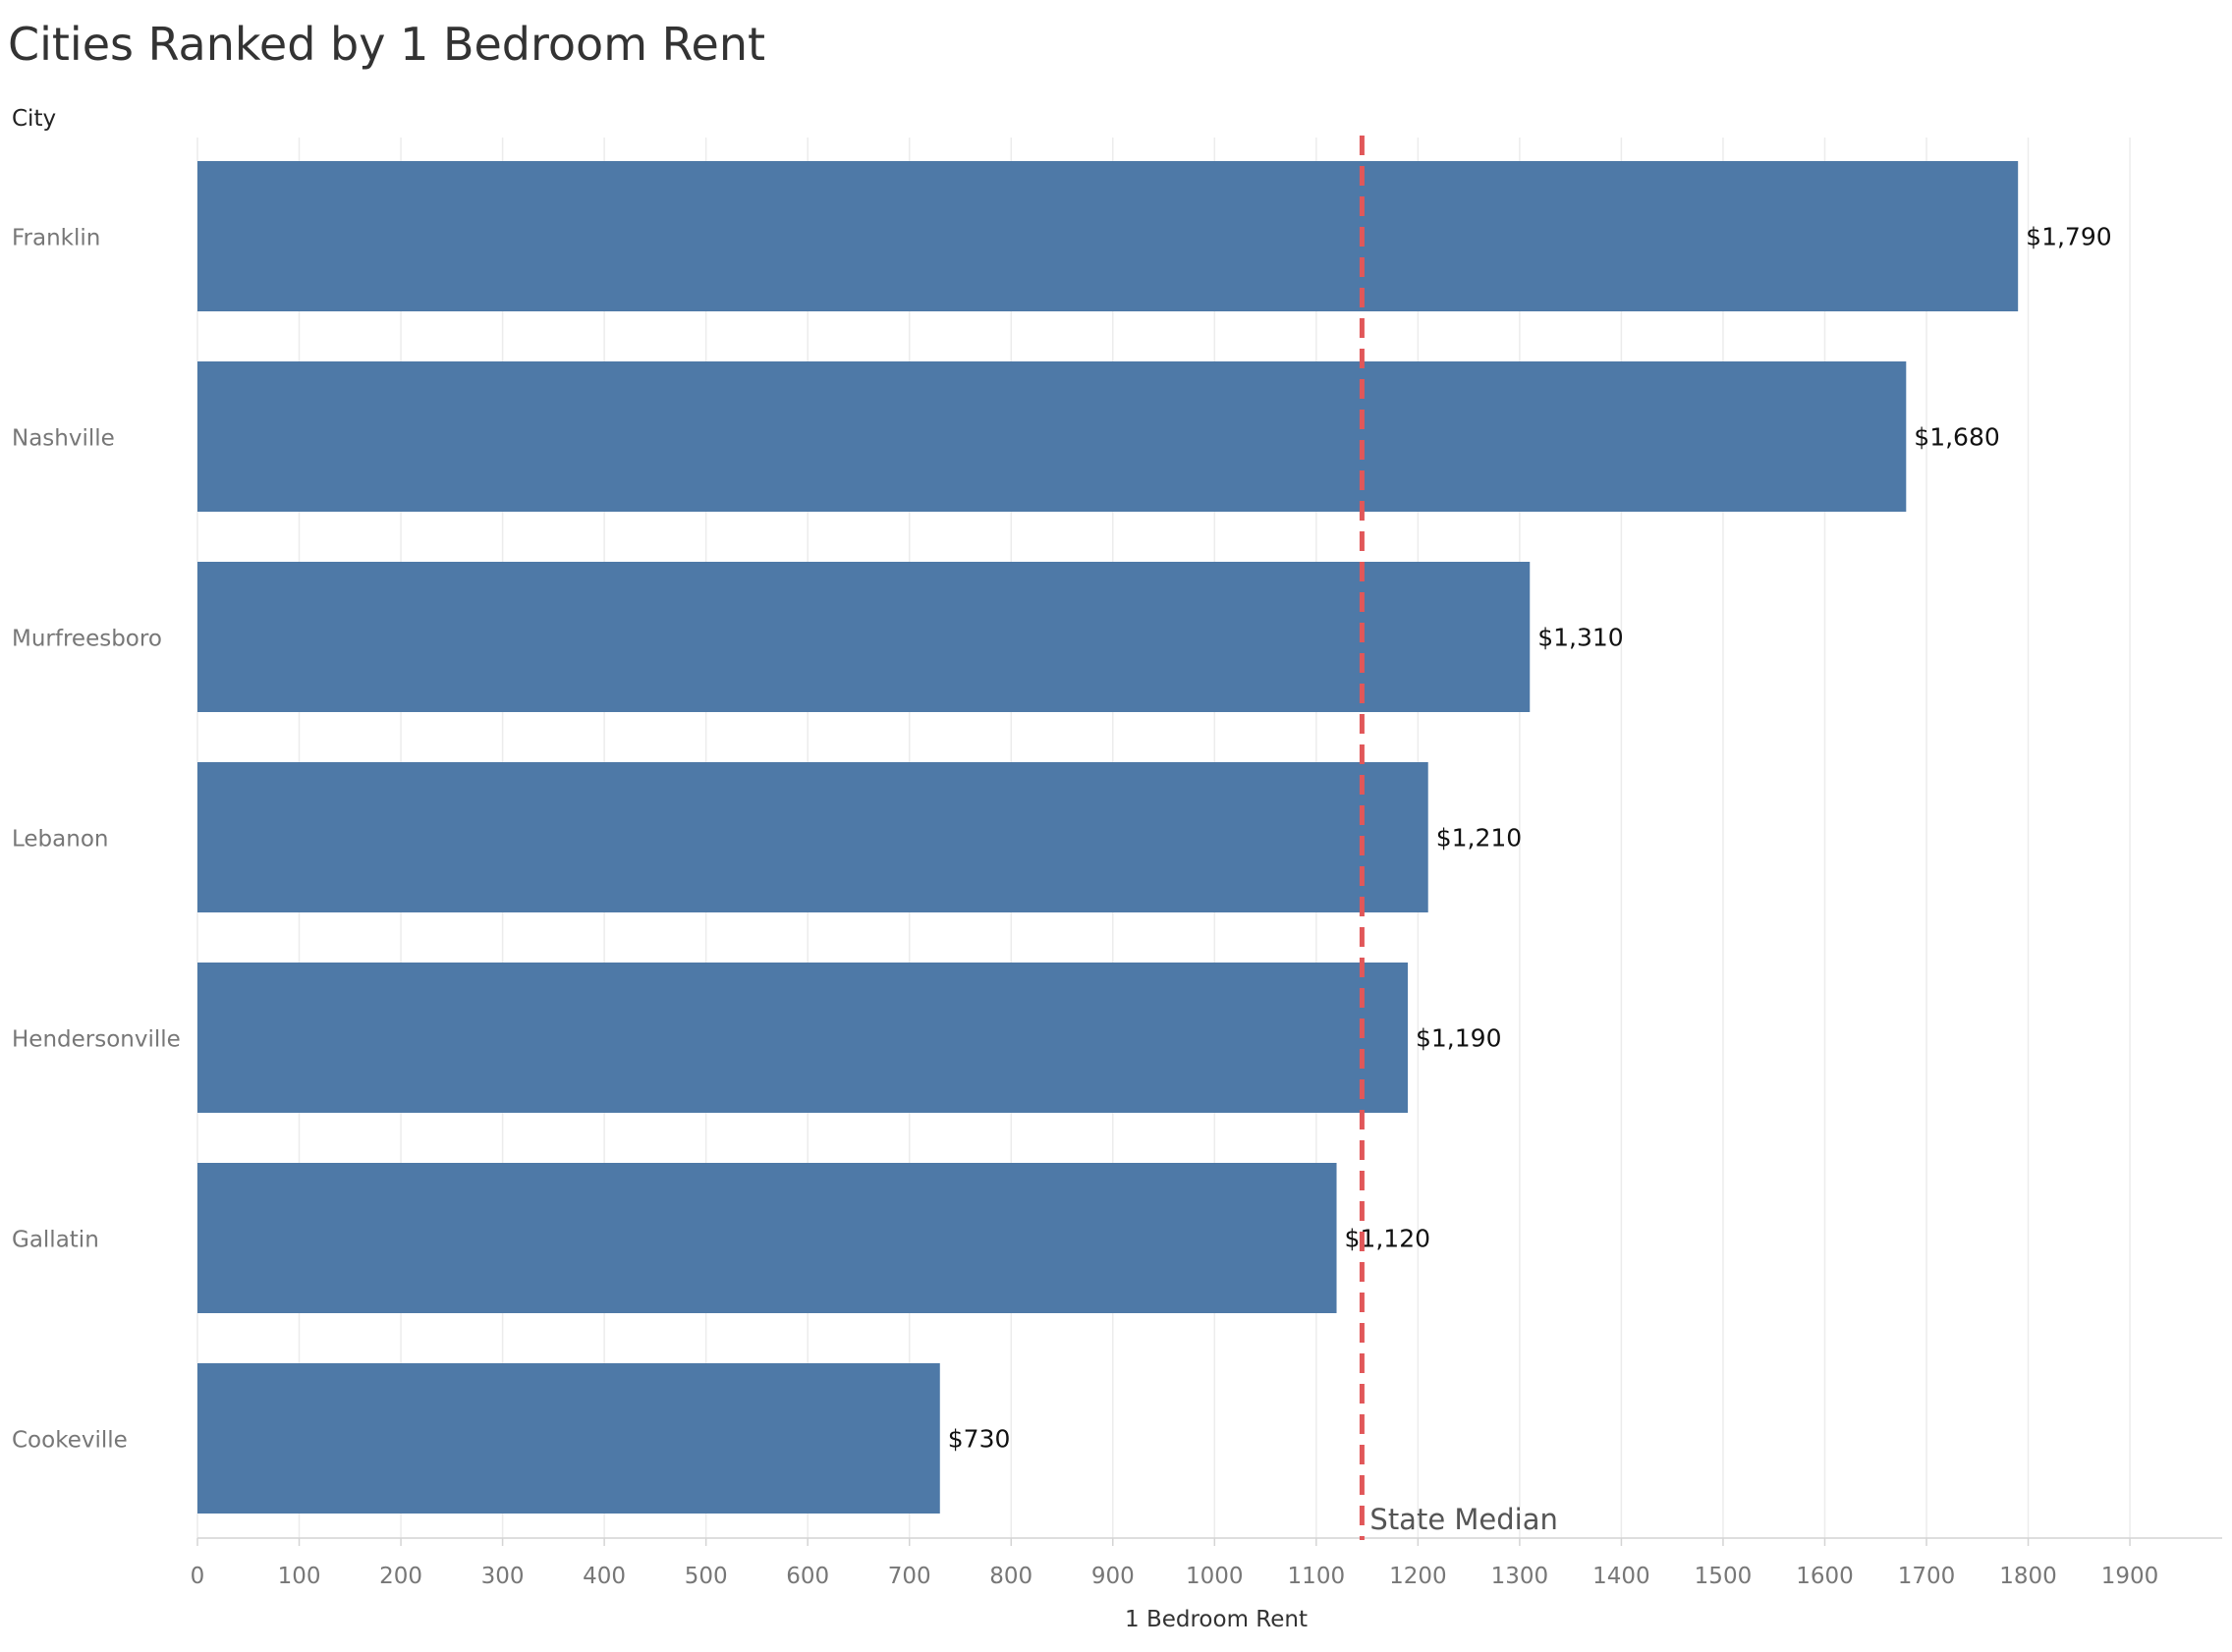 This screenshot has width=2232, height=1652. Describe the element at coordinates (1418, 1576) in the screenshot. I see `x-tick-label: 1200` at that location.